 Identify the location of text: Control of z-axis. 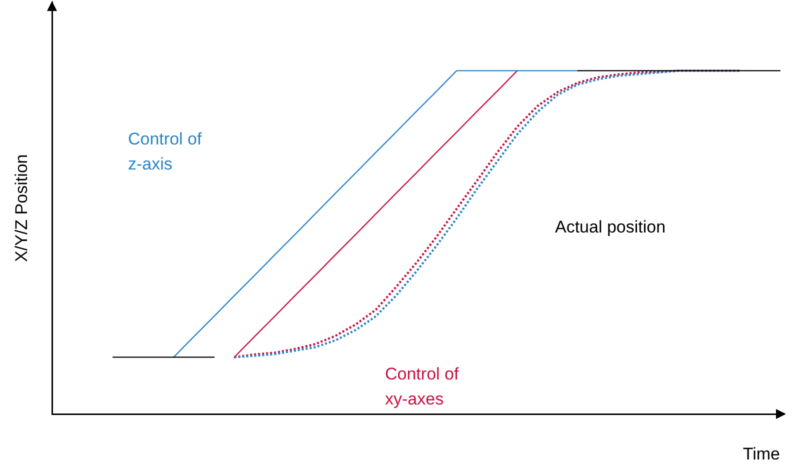
(165, 152).